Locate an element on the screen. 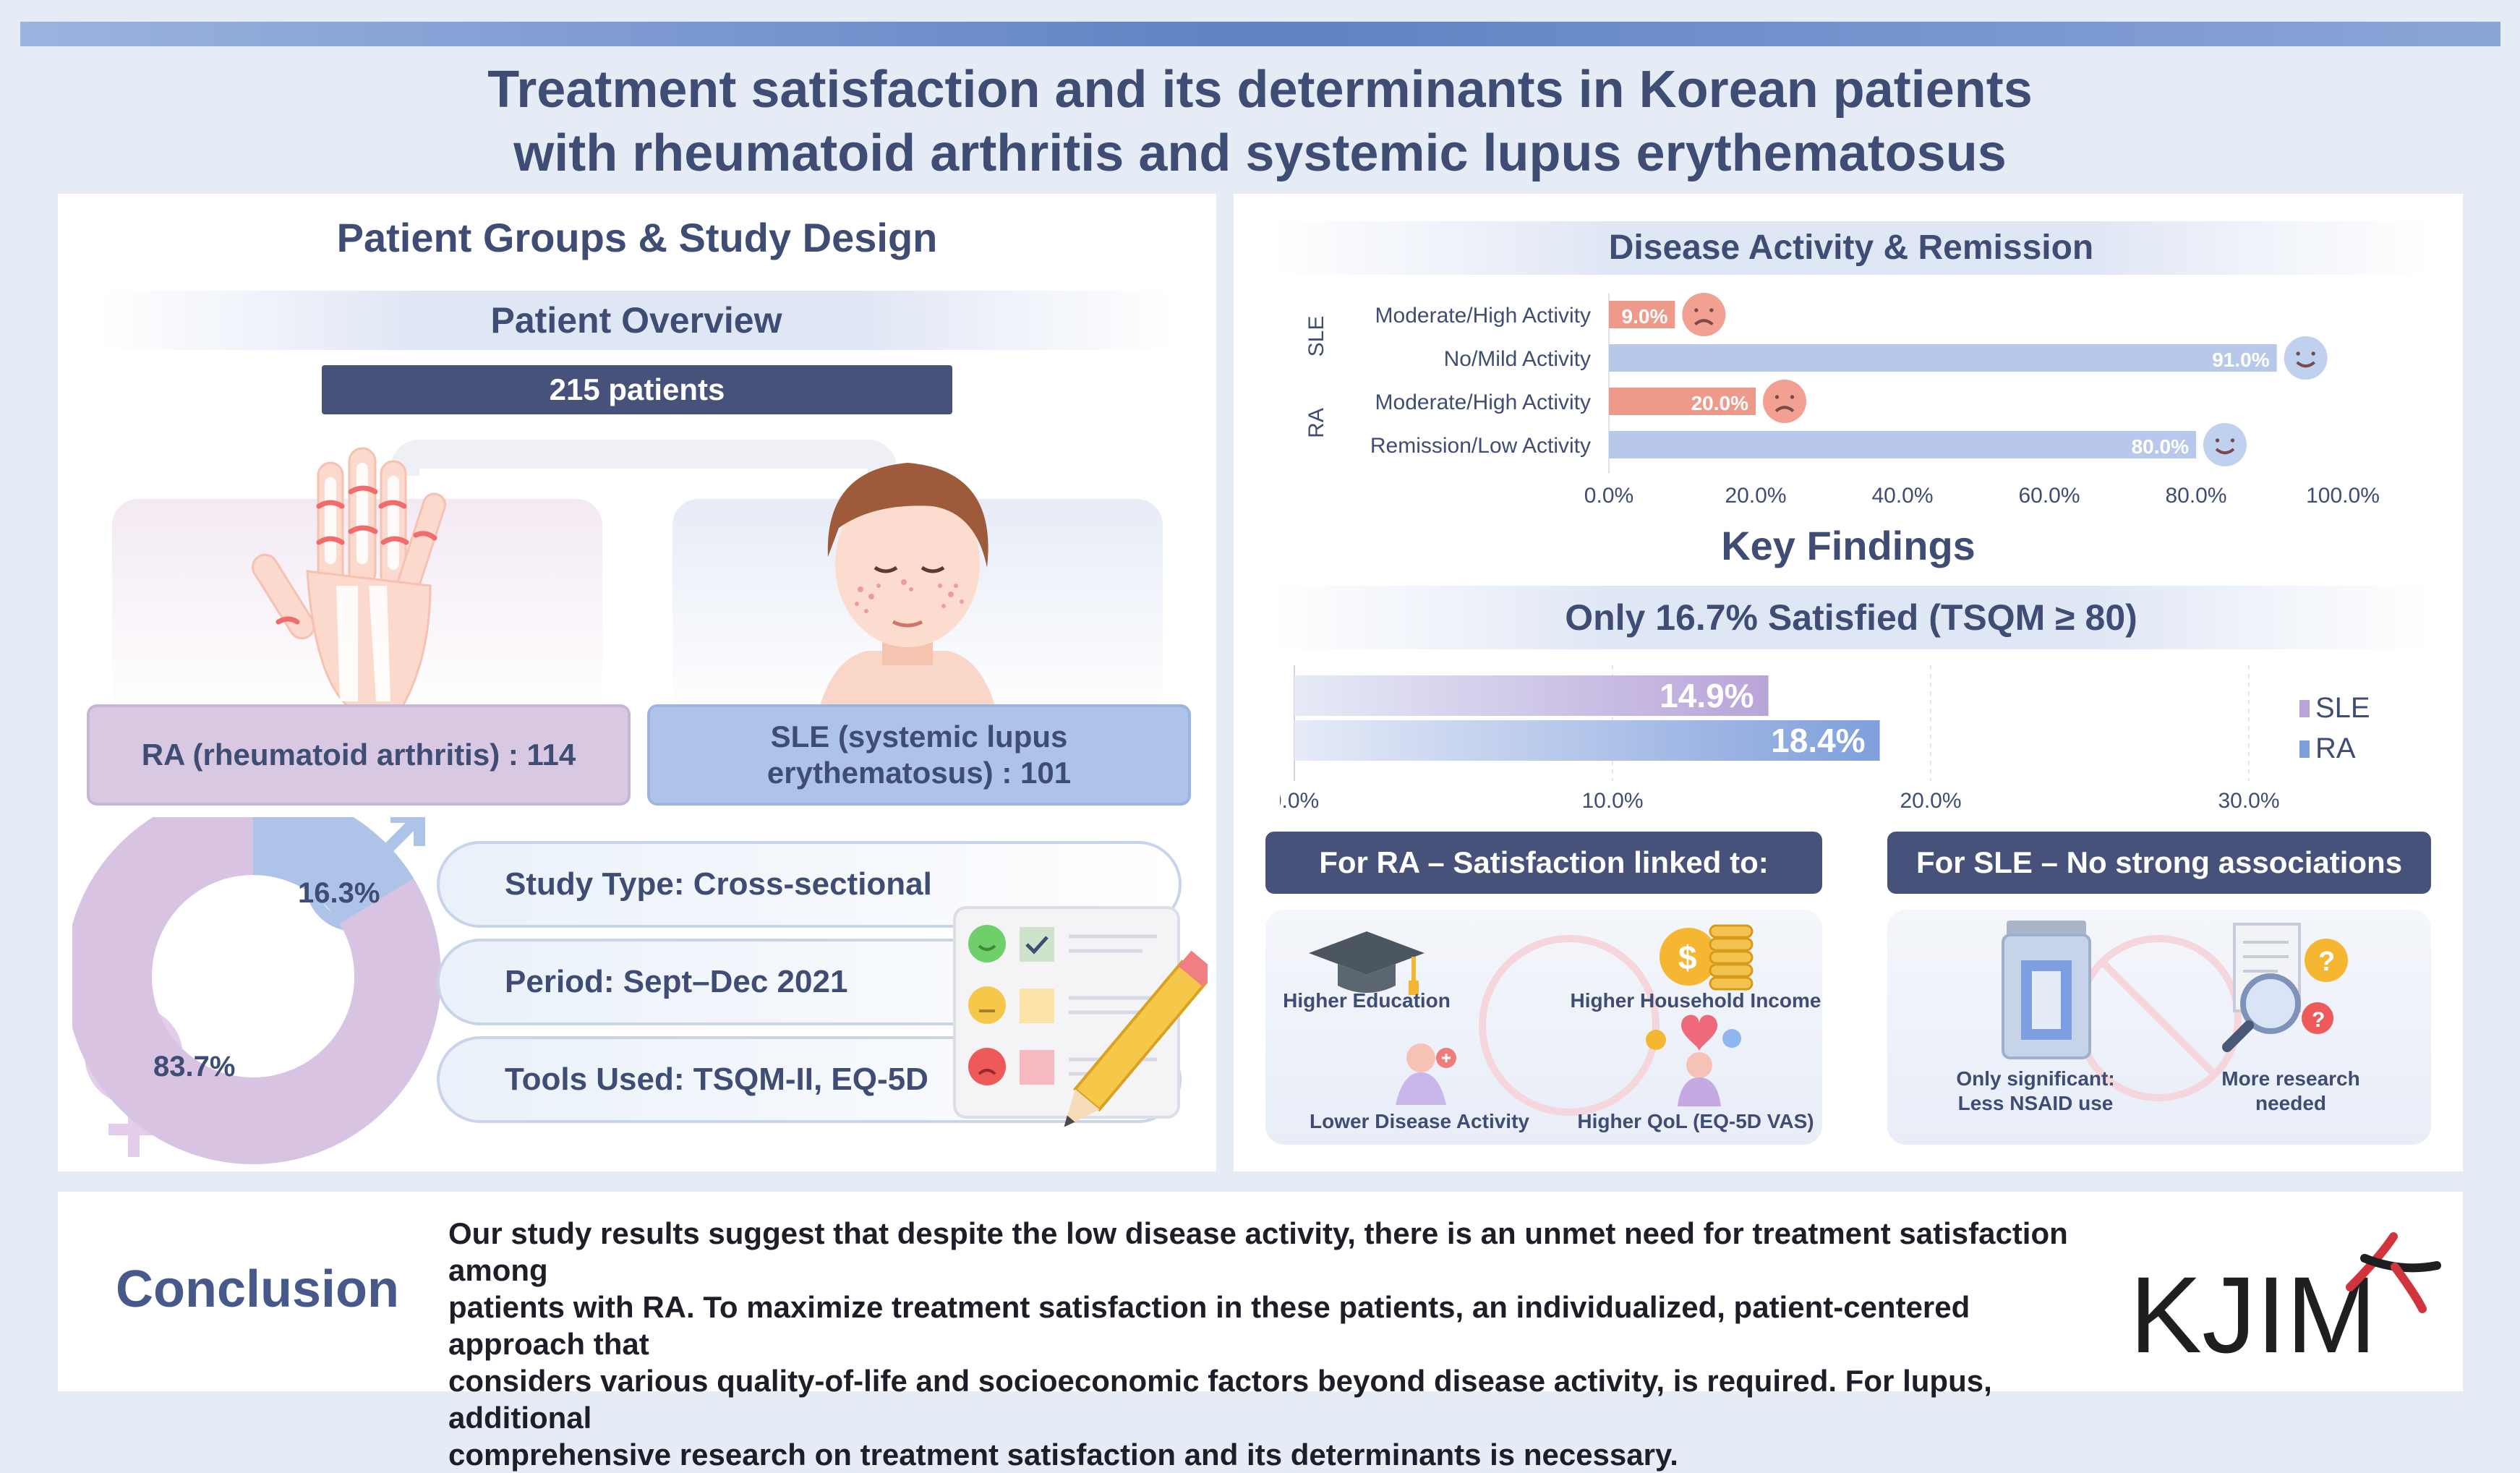  conclusion-panel is located at coordinates (1260, 1291).